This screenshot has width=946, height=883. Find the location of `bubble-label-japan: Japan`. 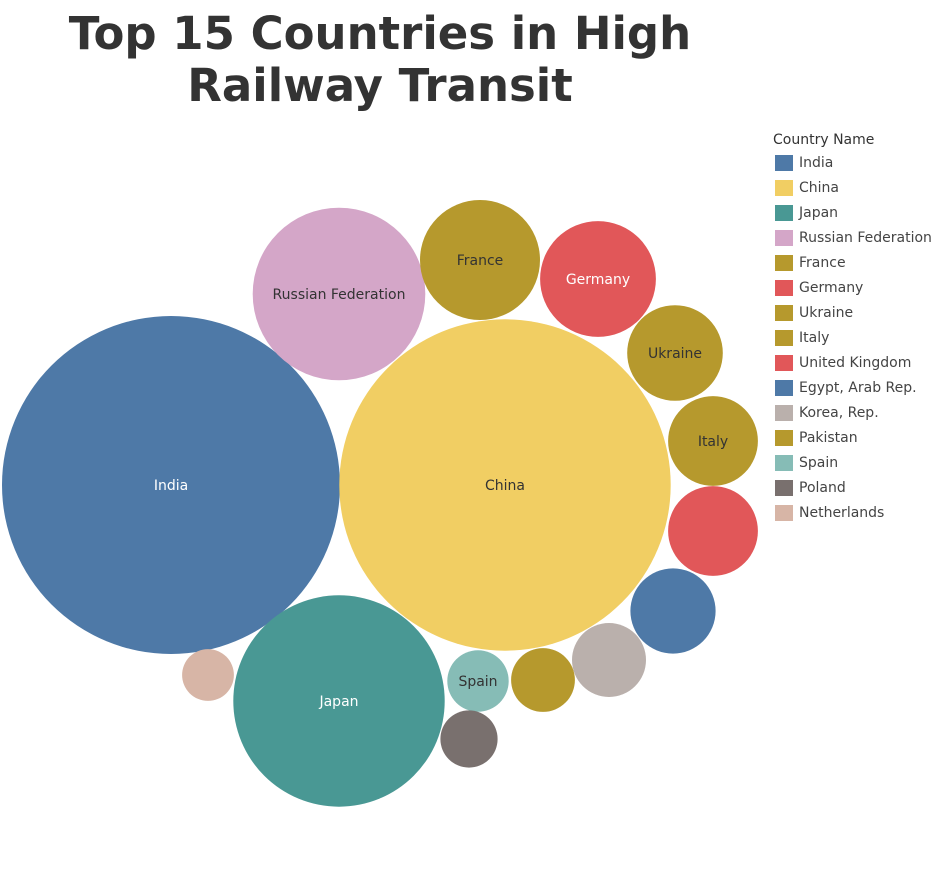

bubble-label-japan: Japan is located at coordinates (338, 702).